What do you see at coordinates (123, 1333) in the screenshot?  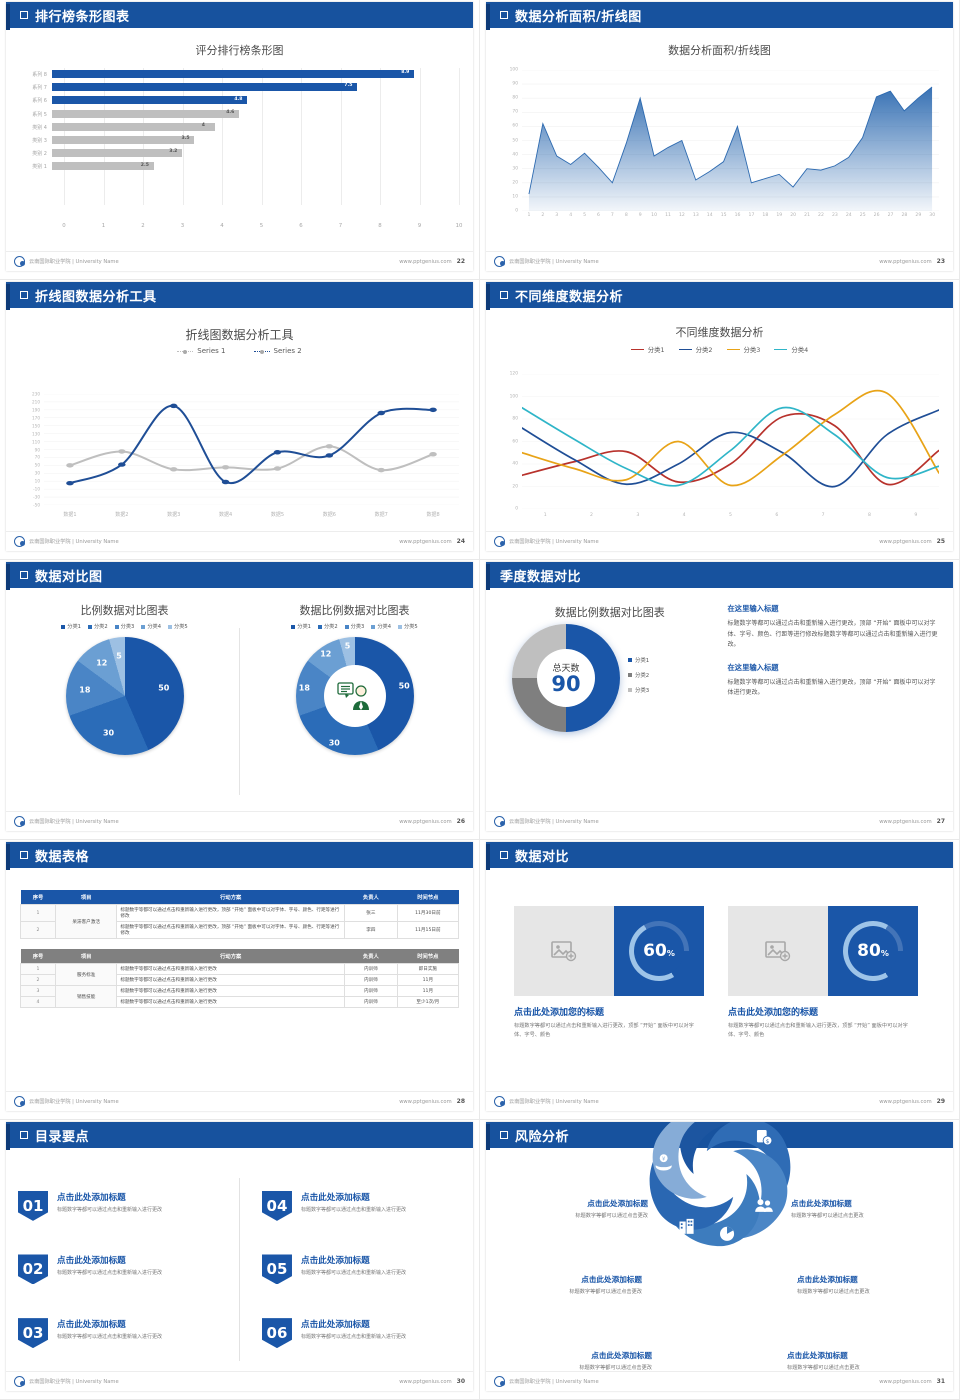 I see `catalog-item: 03 点击此处添加标题 标题数字等都可以通过点击和重新输入进行更改` at bounding box center [123, 1333].